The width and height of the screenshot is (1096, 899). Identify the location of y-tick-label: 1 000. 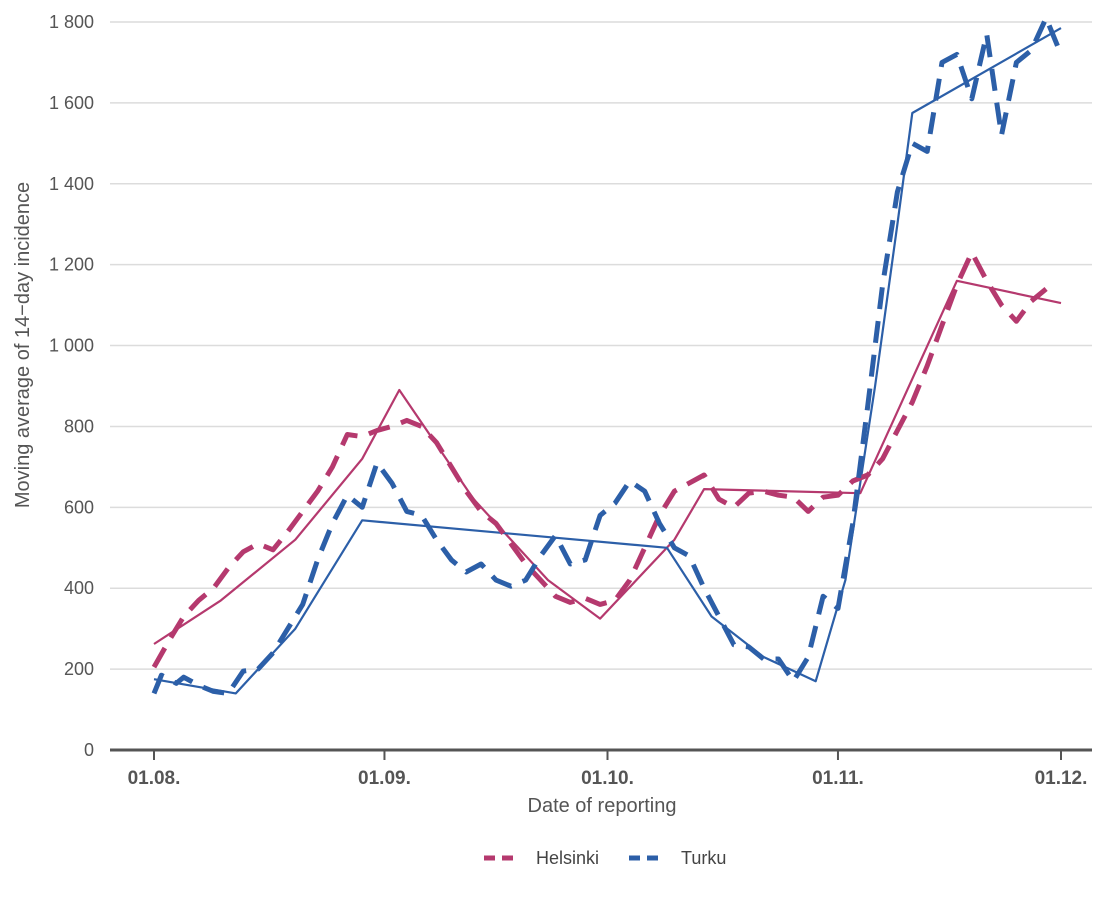
(71, 346).